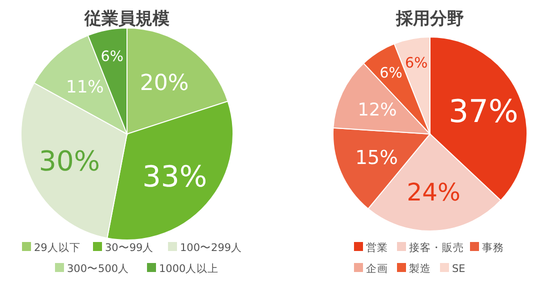  What do you see at coordinates (98, 269) in the screenshot?
I see `legend-label: 300〜500人` at bounding box center [98, 269].